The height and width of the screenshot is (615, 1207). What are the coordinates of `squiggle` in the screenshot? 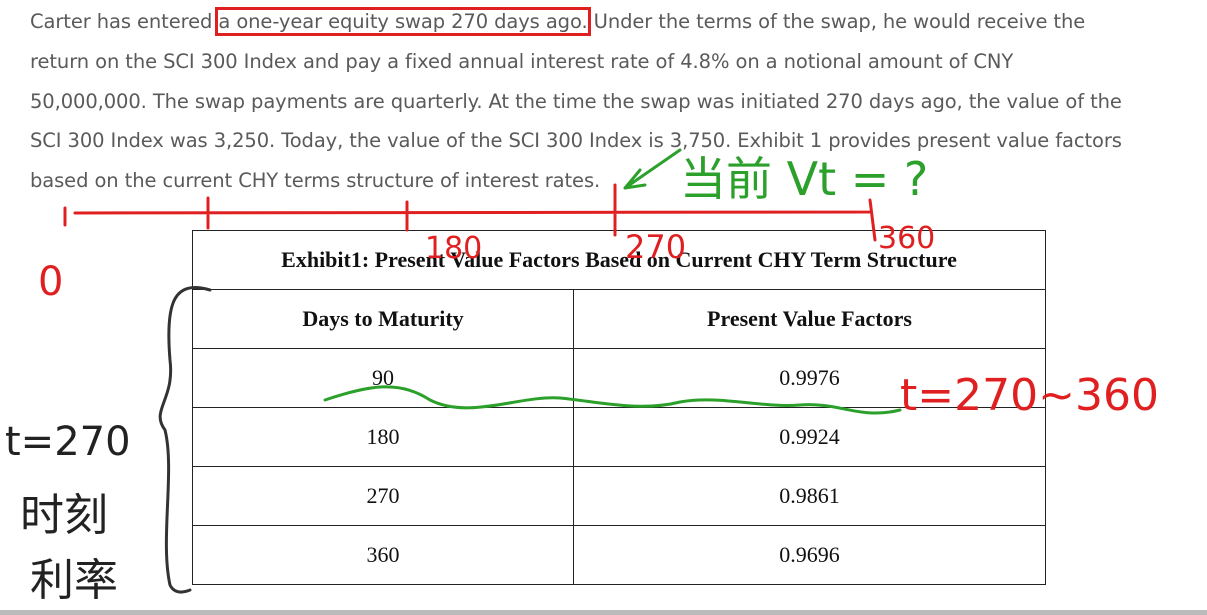 It's located at (612, 400).